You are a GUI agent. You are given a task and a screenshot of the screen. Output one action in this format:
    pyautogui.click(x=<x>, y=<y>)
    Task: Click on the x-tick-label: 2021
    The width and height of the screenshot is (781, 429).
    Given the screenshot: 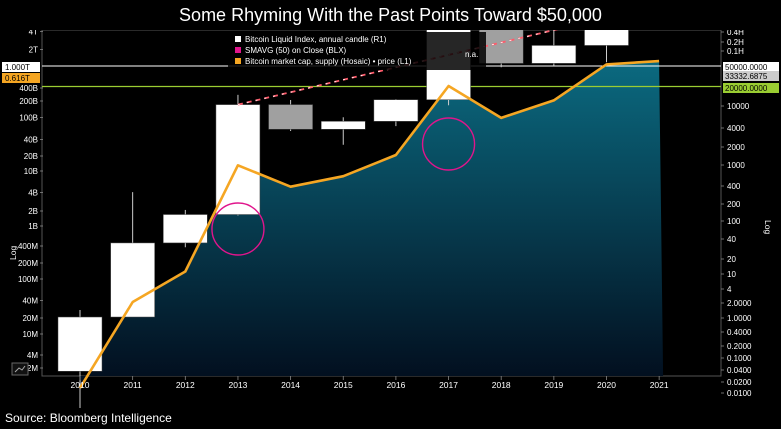 What is the action you would take?
    pyautogui.click(x=659, y=385)
    